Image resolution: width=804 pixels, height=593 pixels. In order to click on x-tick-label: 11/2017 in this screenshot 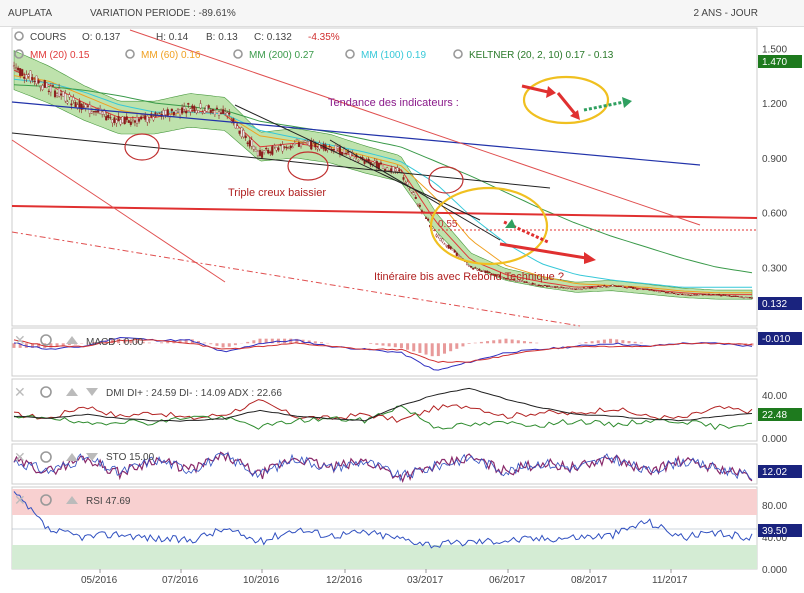, I will do `click(670, 580)`.